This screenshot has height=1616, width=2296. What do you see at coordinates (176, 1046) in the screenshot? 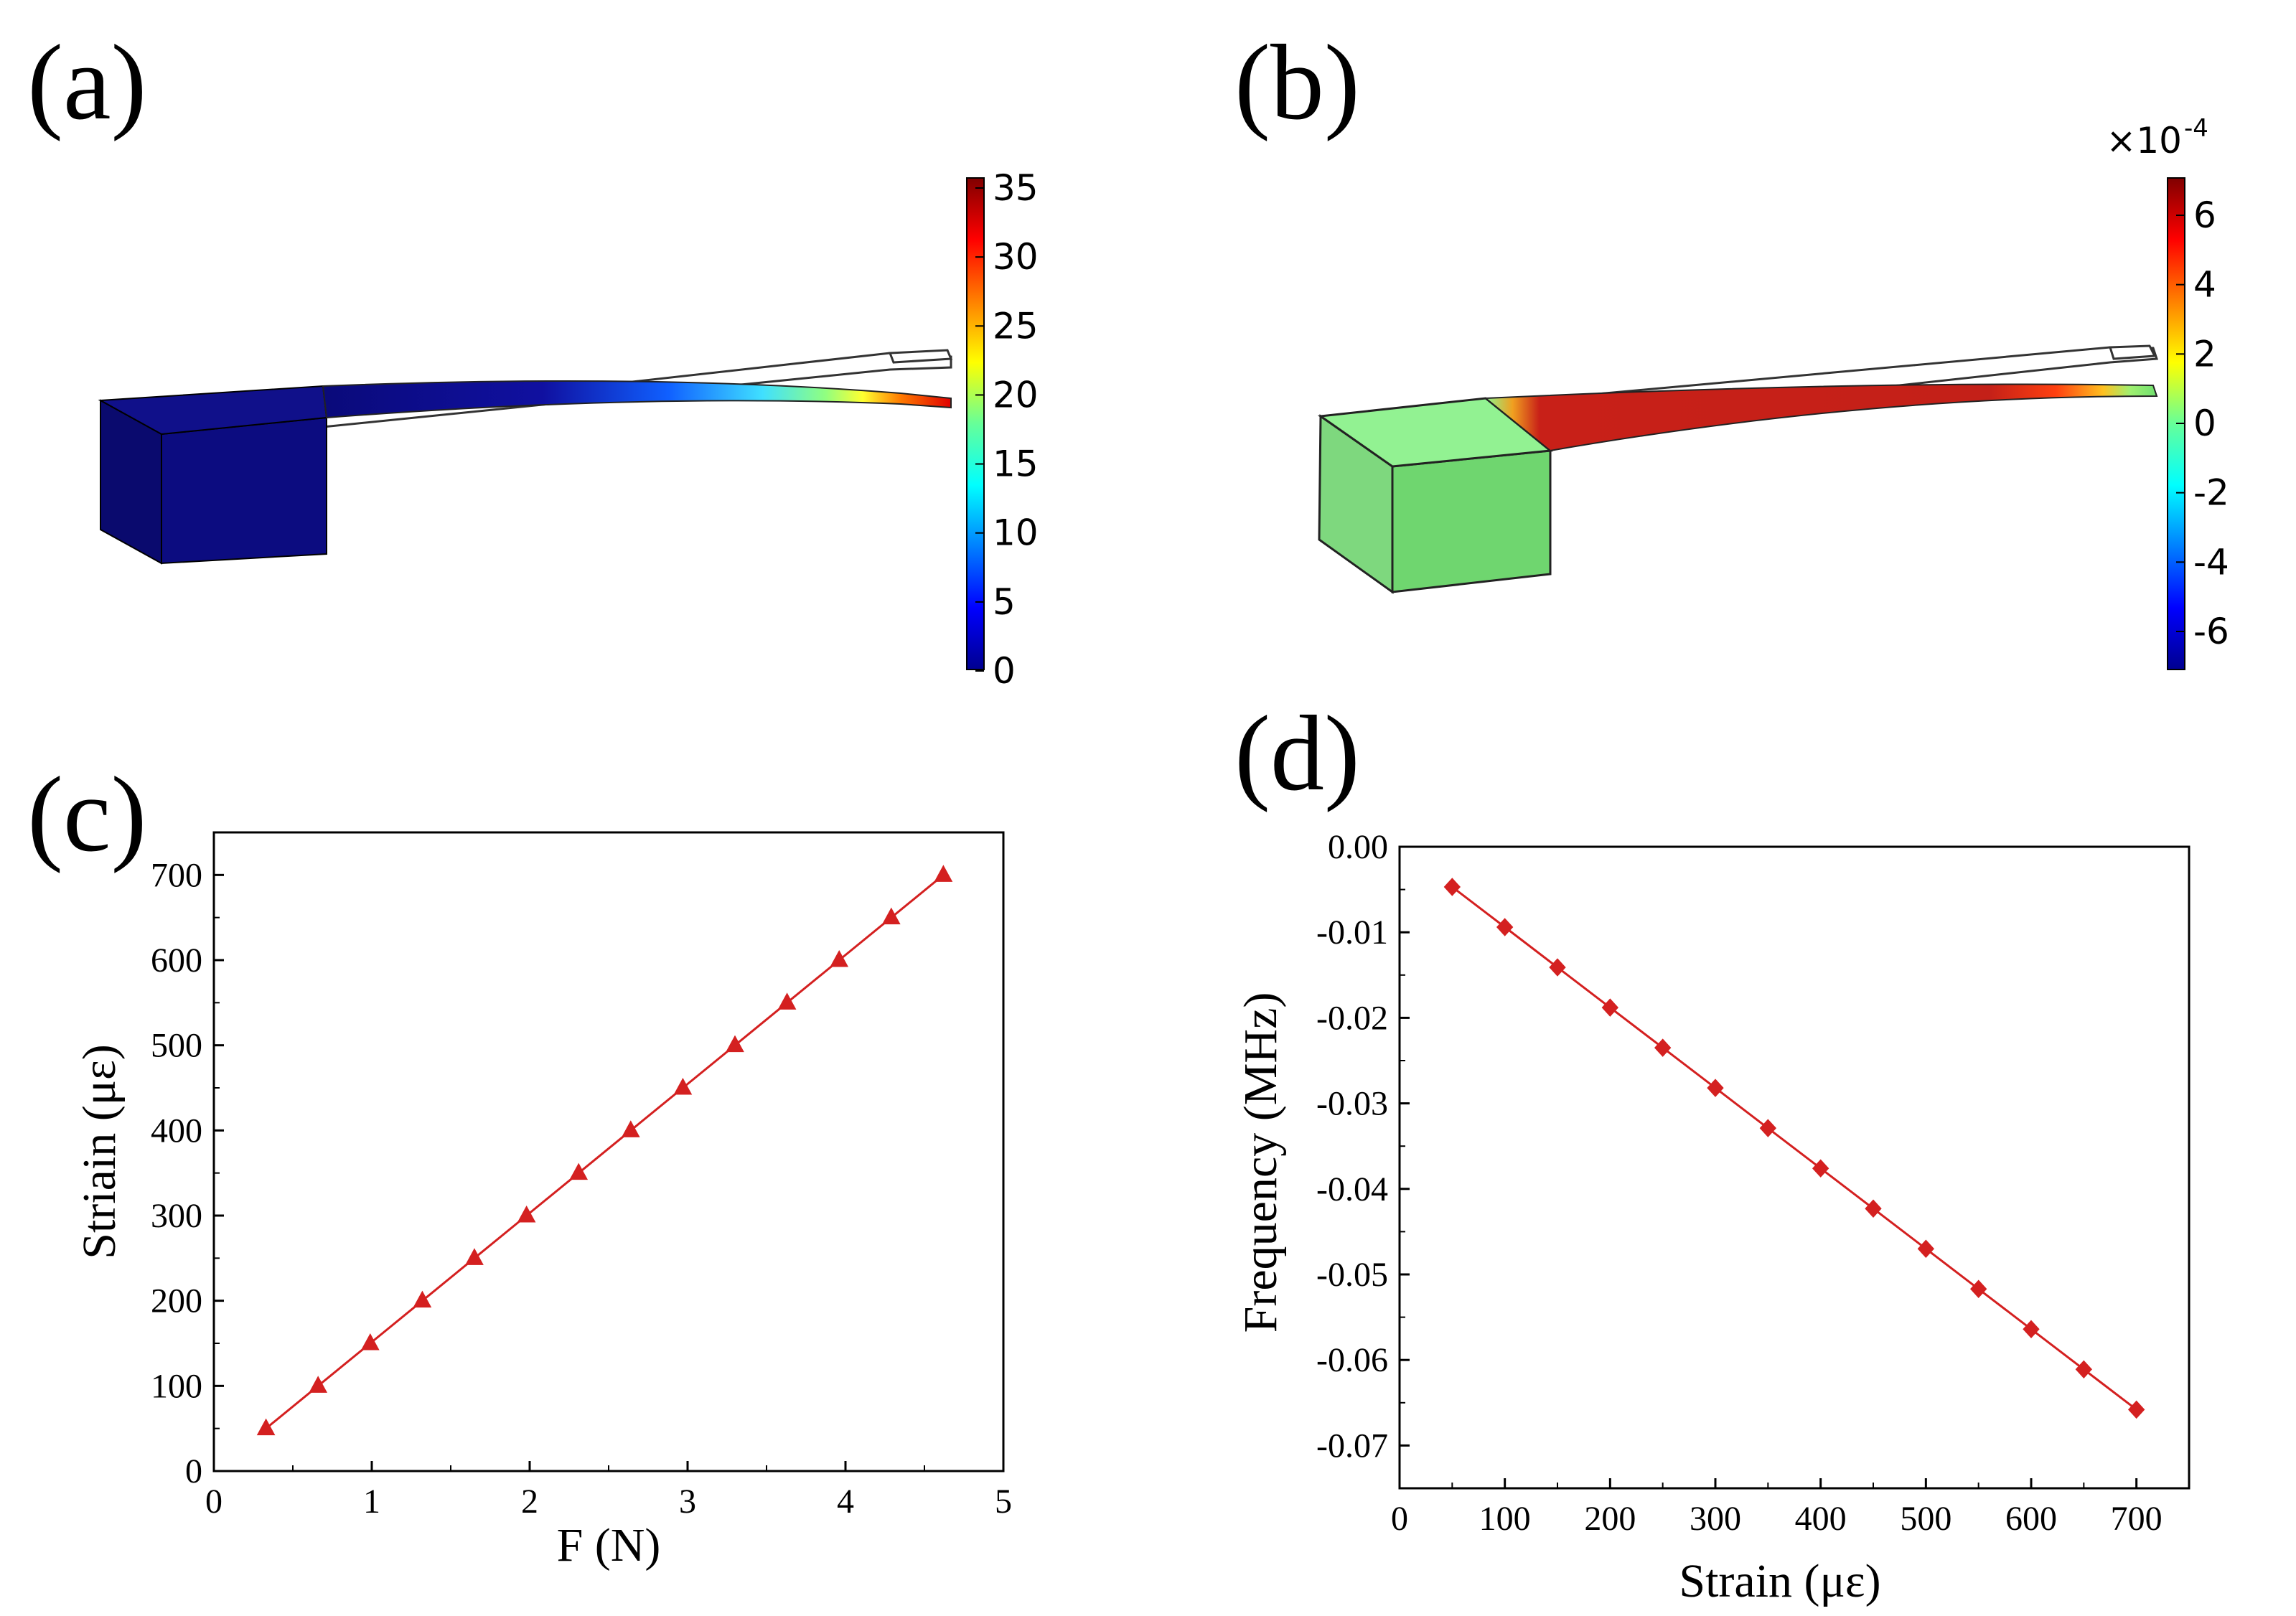
I see `chart-c-ytick-label: 500` at bounding box center [176, 1046].